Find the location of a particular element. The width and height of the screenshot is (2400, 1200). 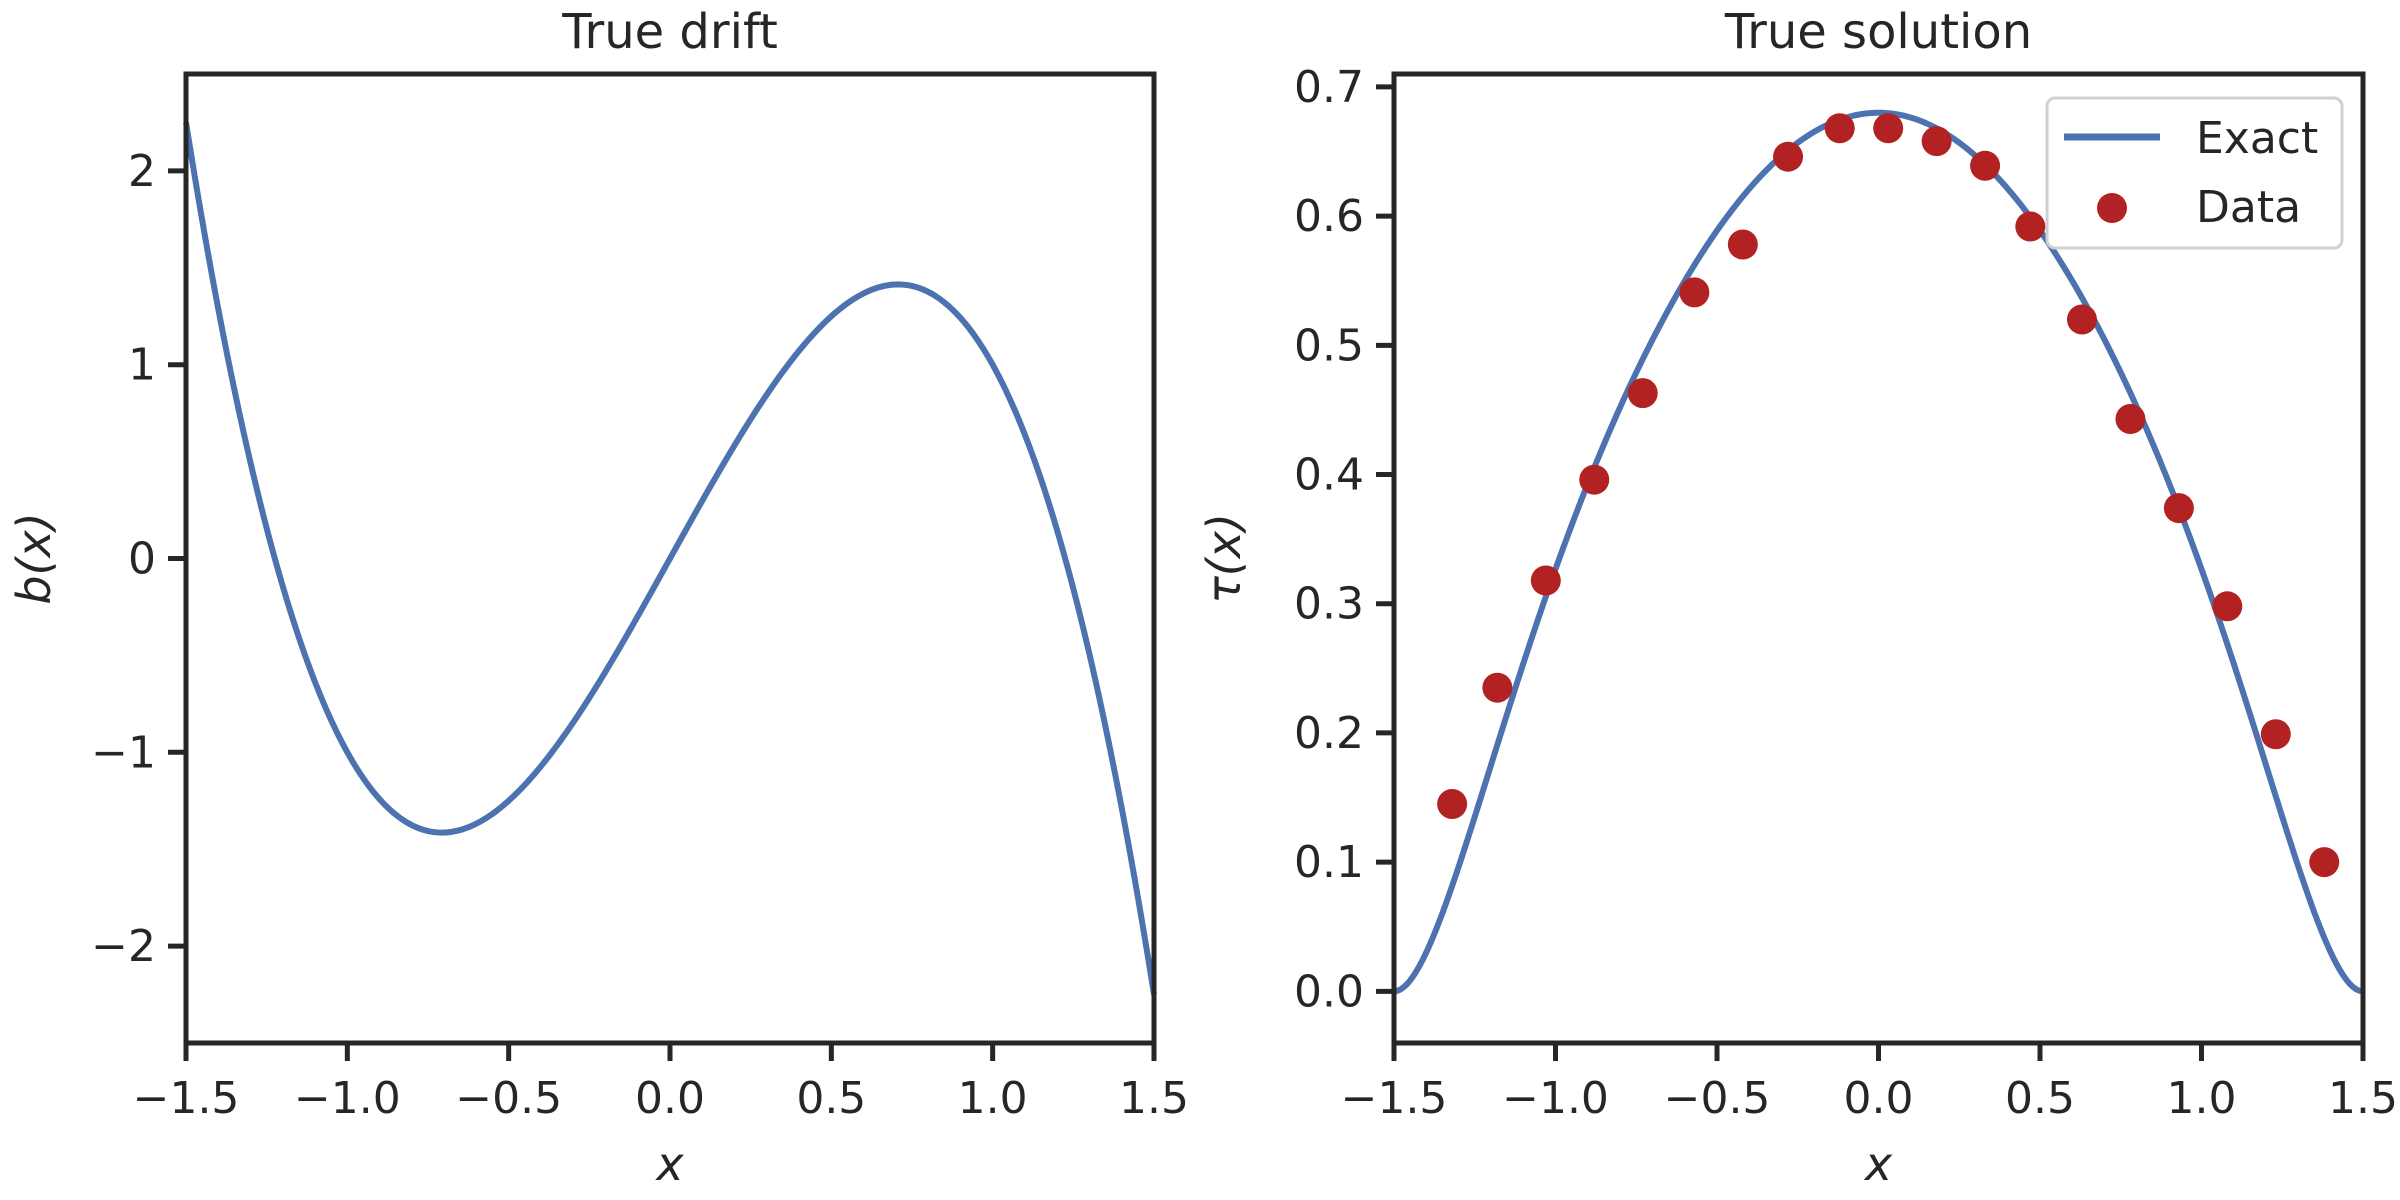

y-axis-label: b(x) is located at coordinates (34, 558).